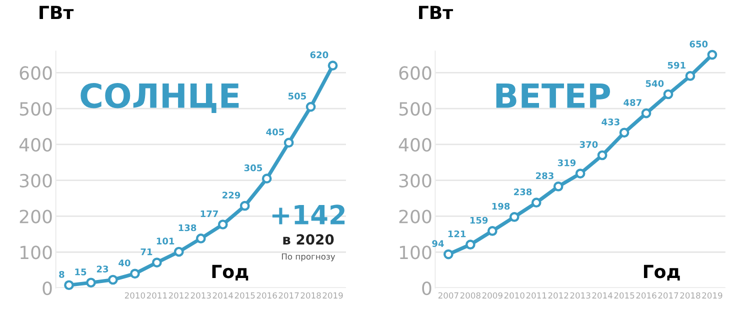  Describe the element at coordinates (253, 168) in the screenshot. I see `data-label: 305` at that location.